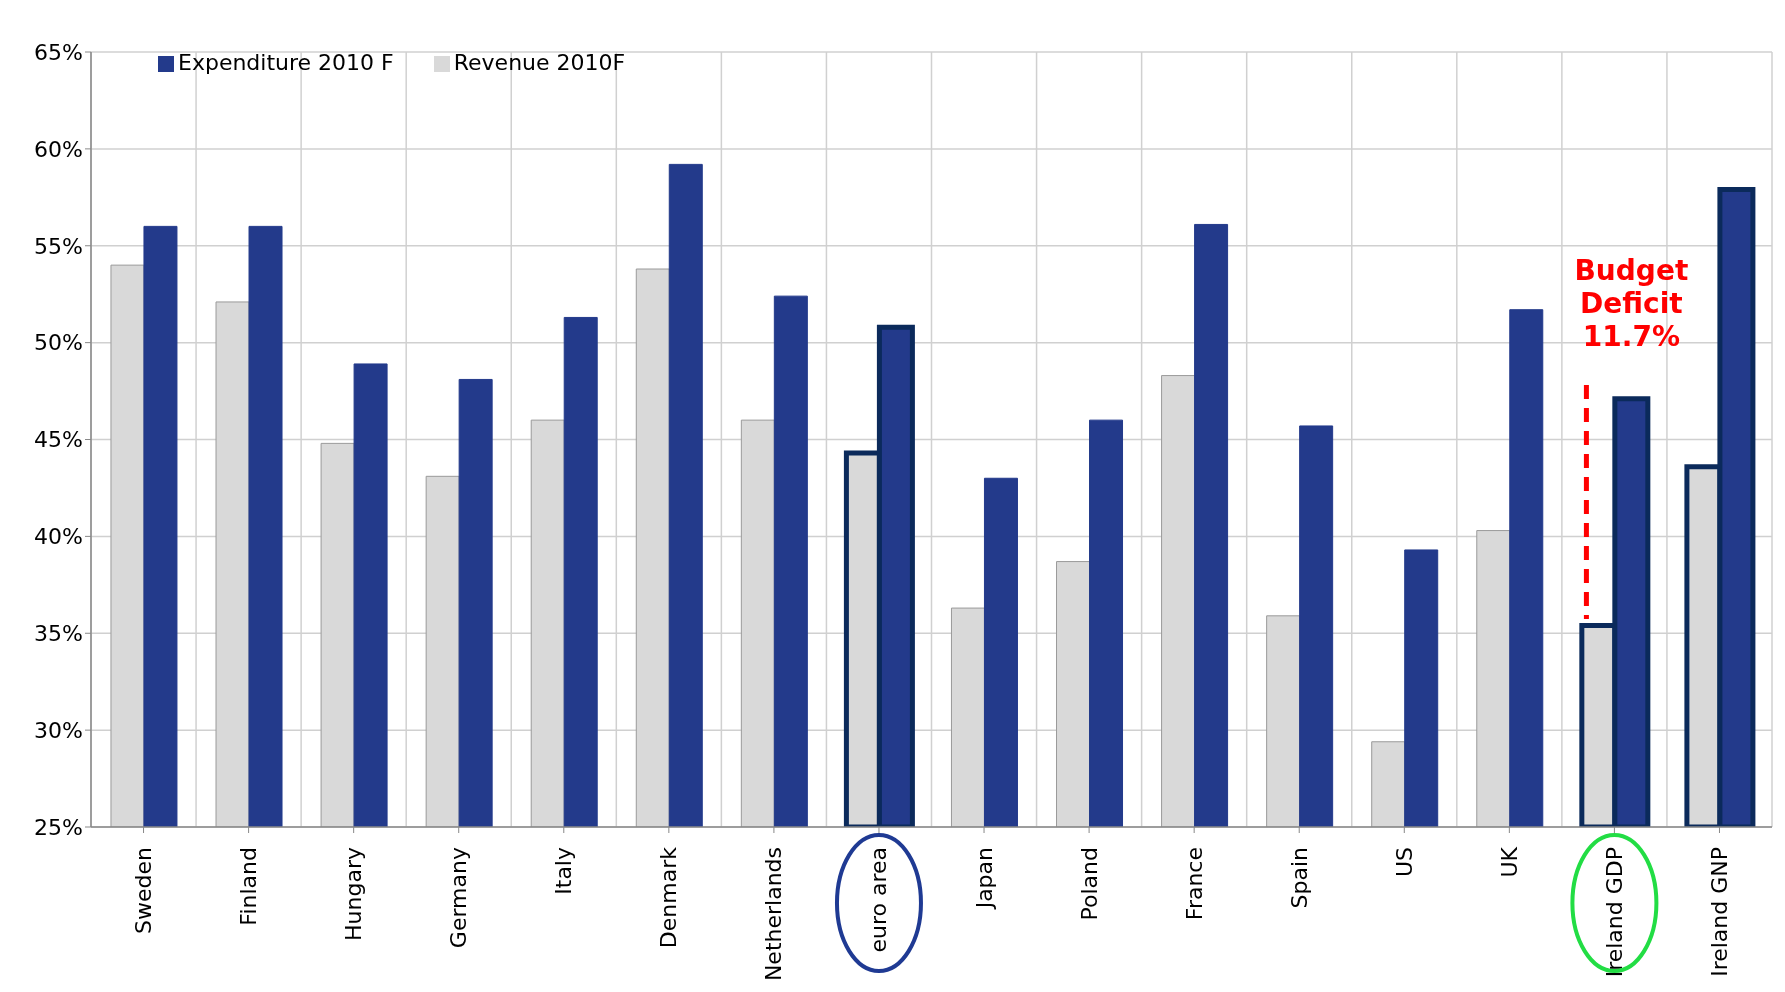 The width and height of the screenshot is (1785, 992). What do you see at coordinates (1719, 912) in the screenshot?
I see `x-tick-label: Ireland GNP` at bounding box center [1719, 912].